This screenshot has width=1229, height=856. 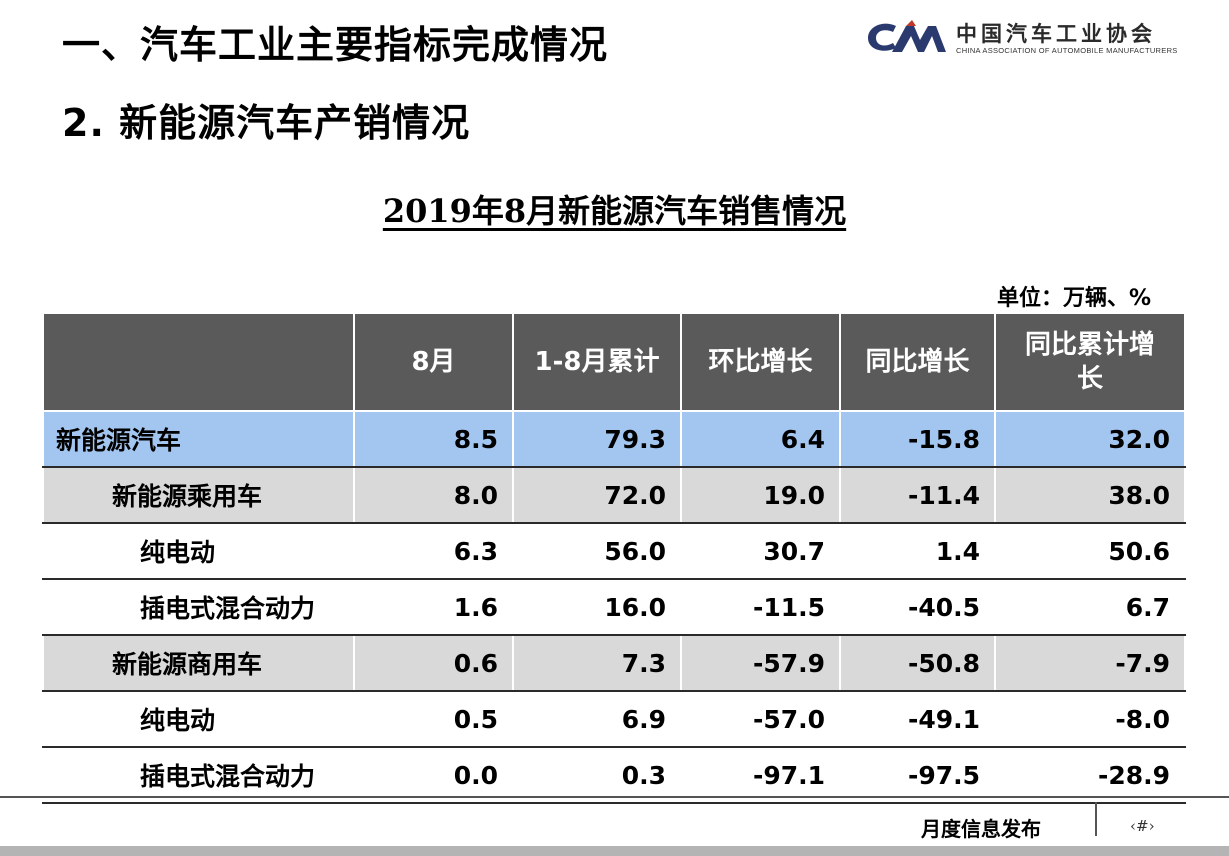 What do you see at coordinates (1142, 826) in the screenshot?
I see `page-number: ‹#›` at bounding box center [1142, 826].